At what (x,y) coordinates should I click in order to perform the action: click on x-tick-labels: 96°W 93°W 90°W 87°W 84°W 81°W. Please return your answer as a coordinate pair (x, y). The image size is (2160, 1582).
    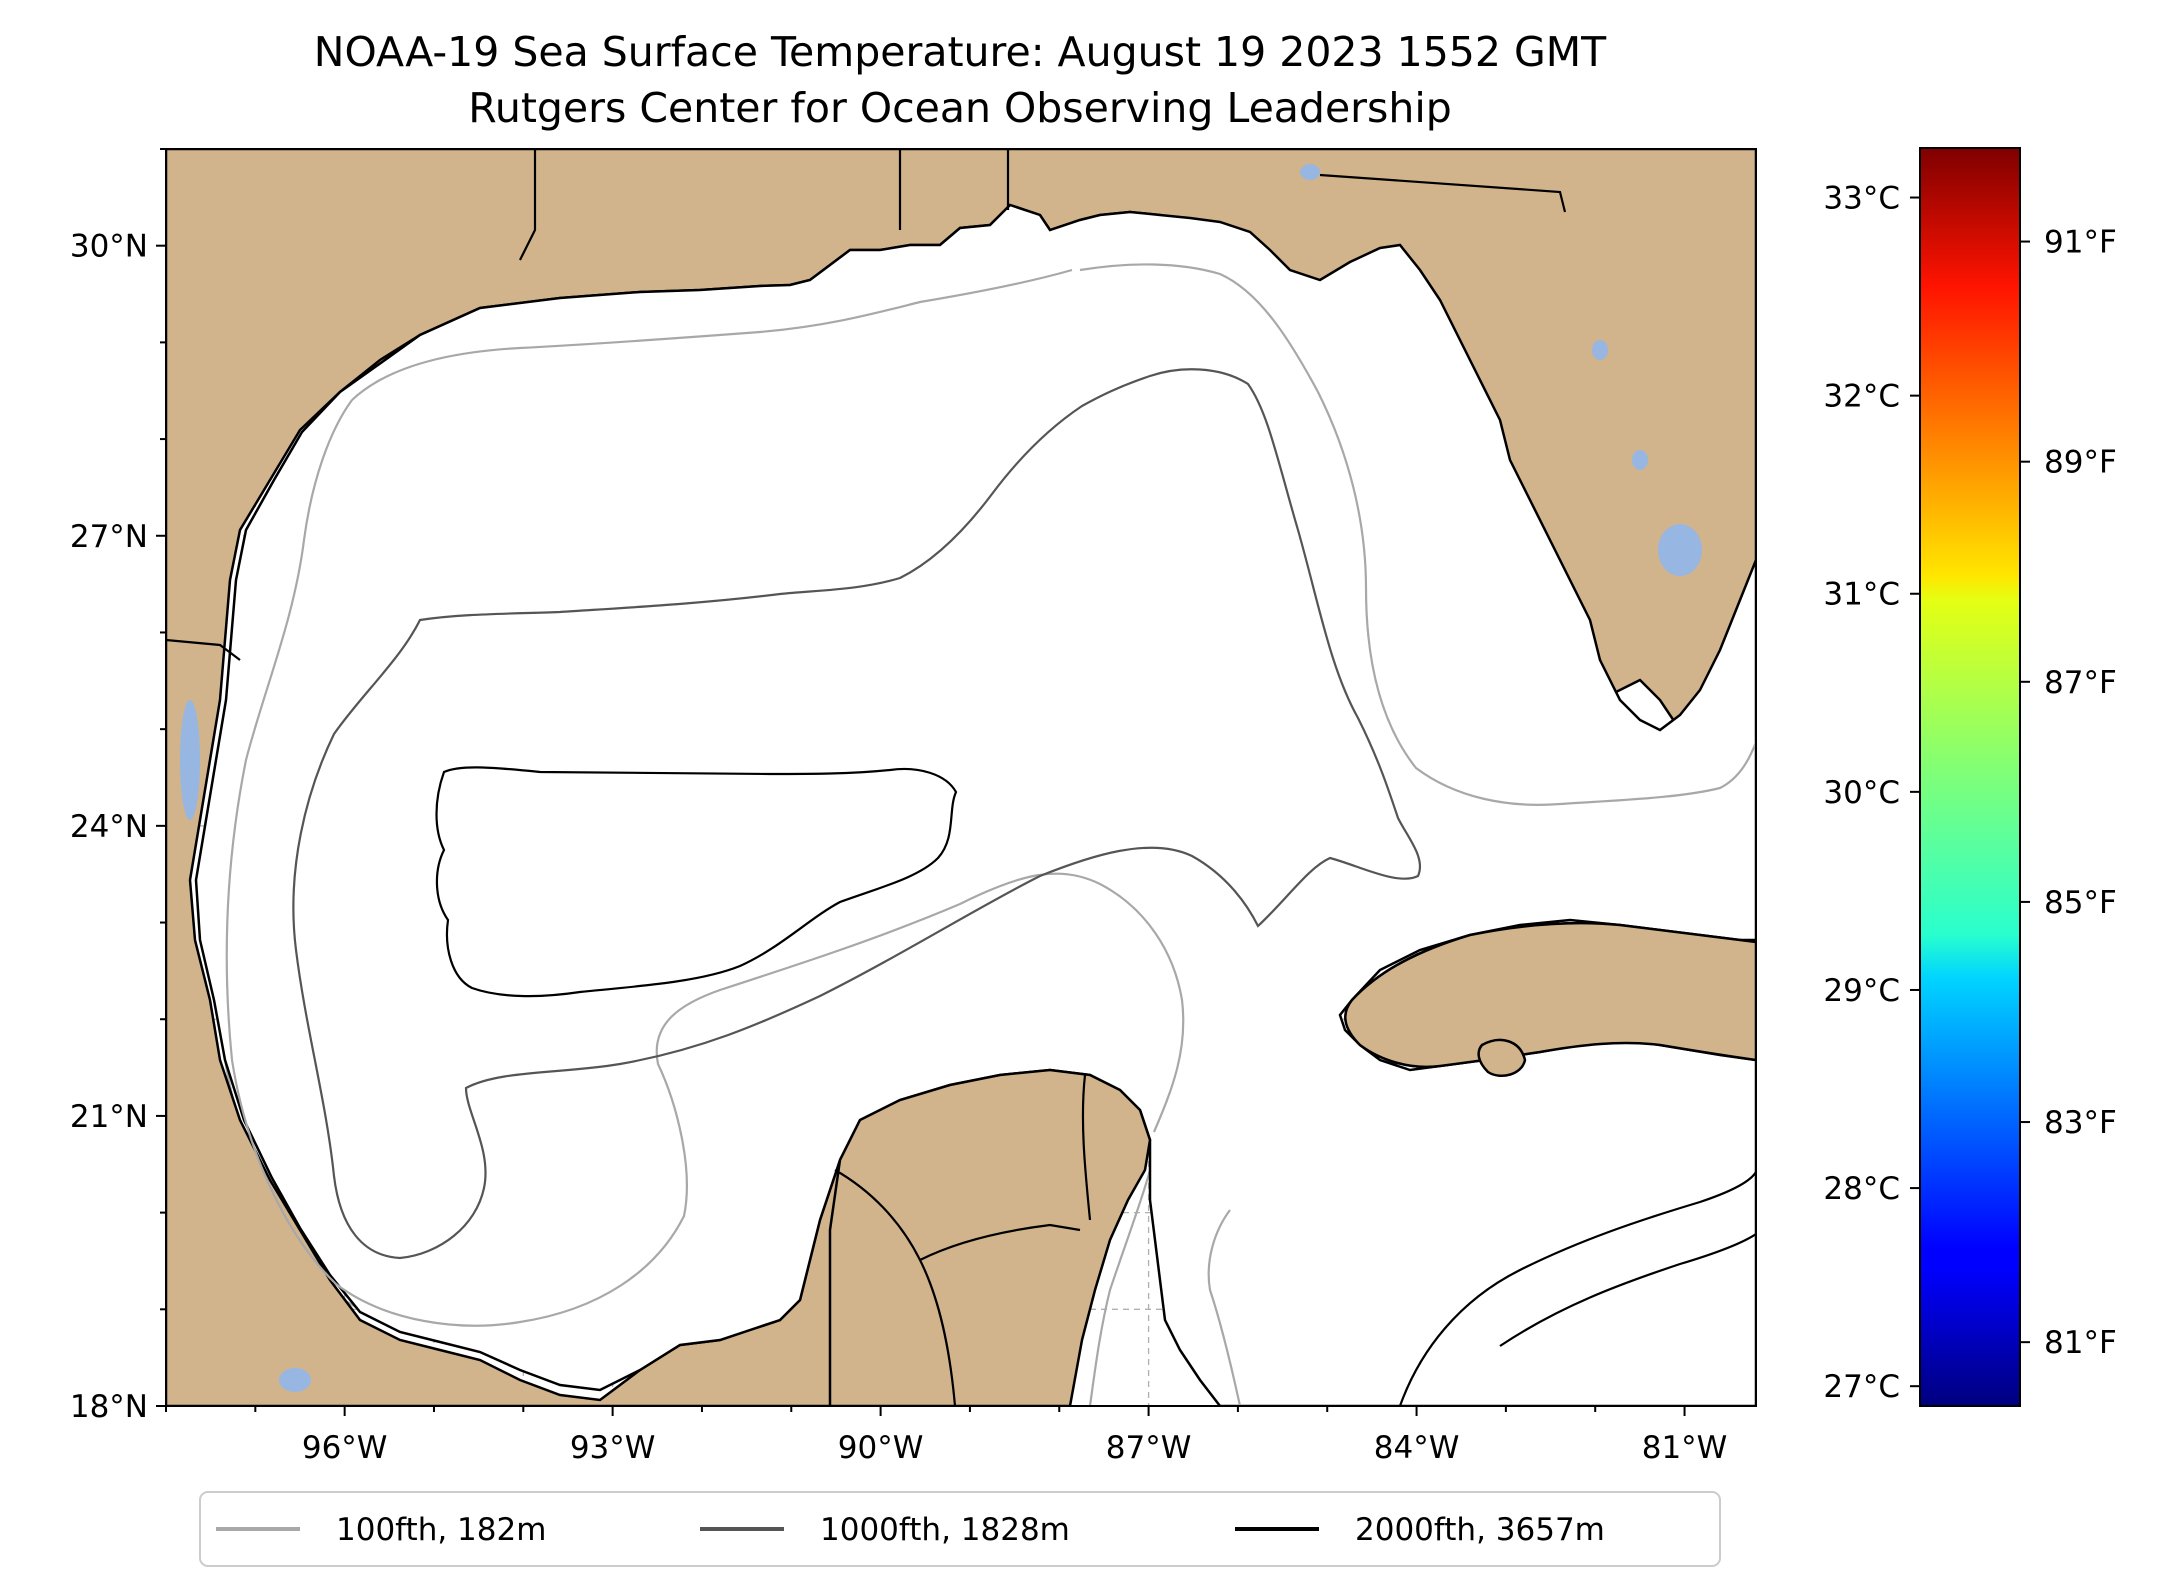
    Looking at the image, I should click on (1014, 1448).